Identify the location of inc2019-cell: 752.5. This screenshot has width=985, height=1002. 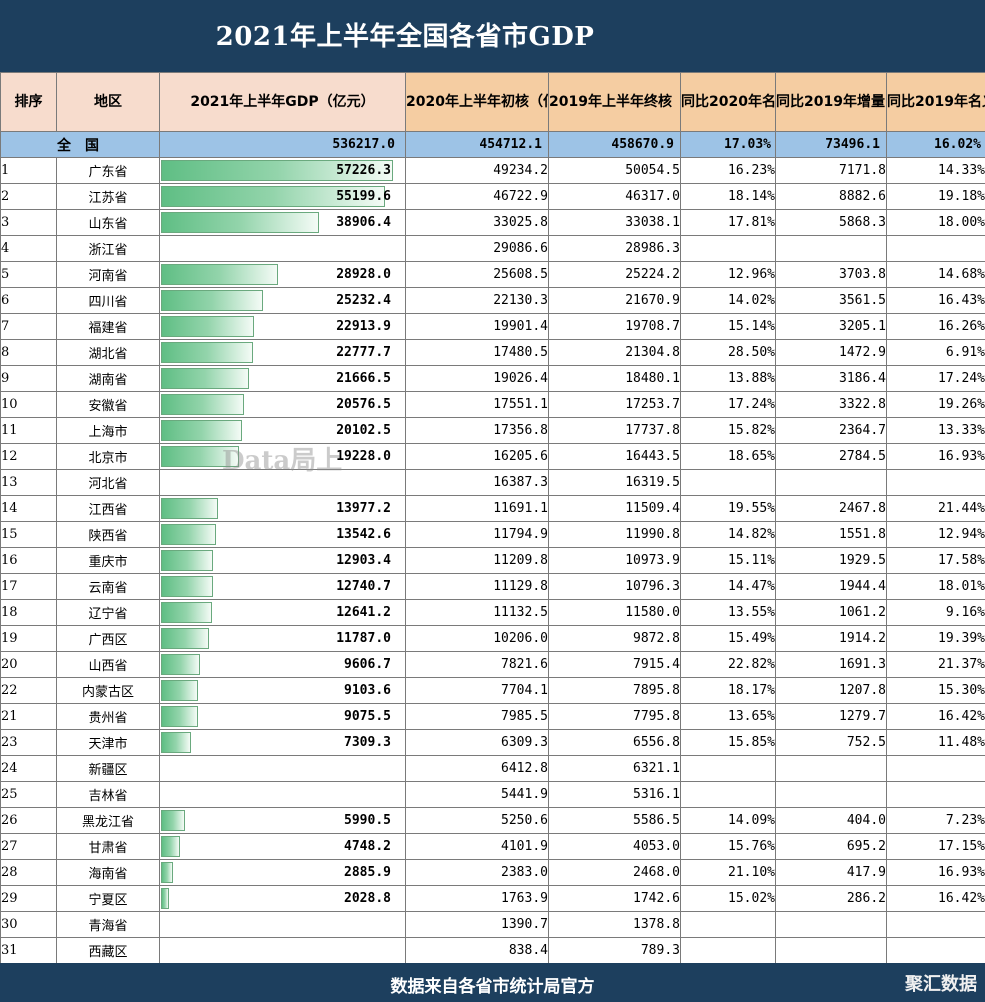
(831, 742).